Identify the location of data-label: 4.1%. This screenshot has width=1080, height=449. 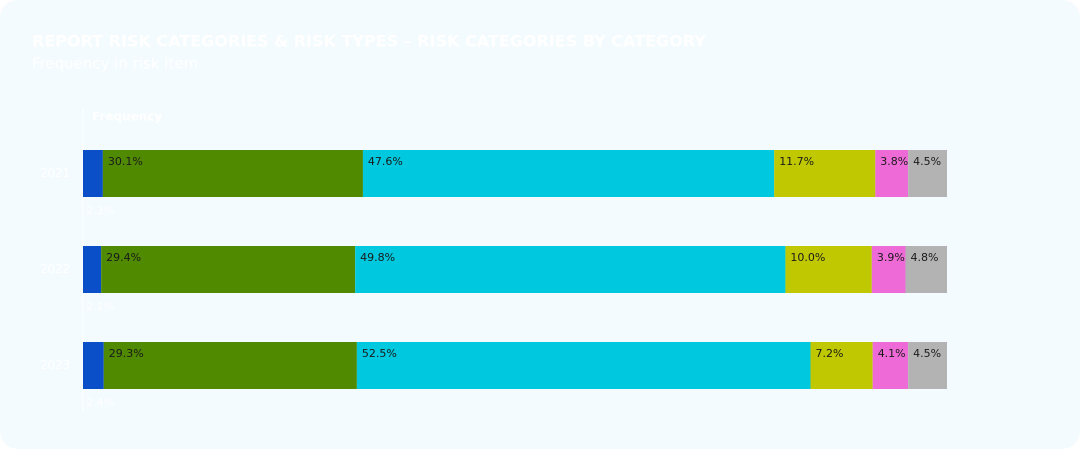
(892, 353).